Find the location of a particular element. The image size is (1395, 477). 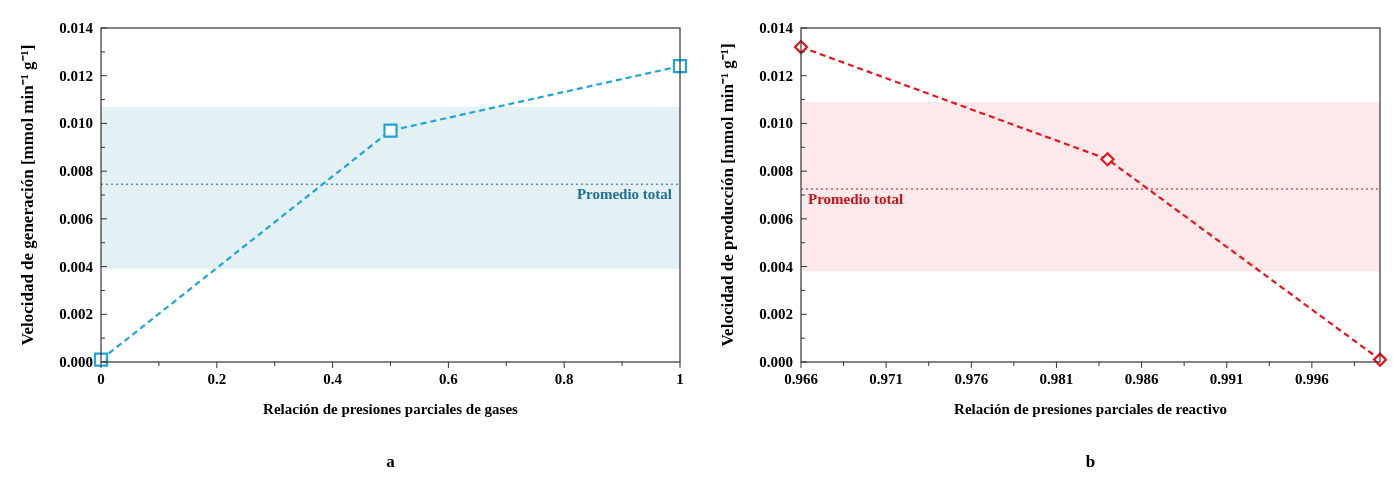

x-tick-label: 0.971 is located at coordinates (886, 379).